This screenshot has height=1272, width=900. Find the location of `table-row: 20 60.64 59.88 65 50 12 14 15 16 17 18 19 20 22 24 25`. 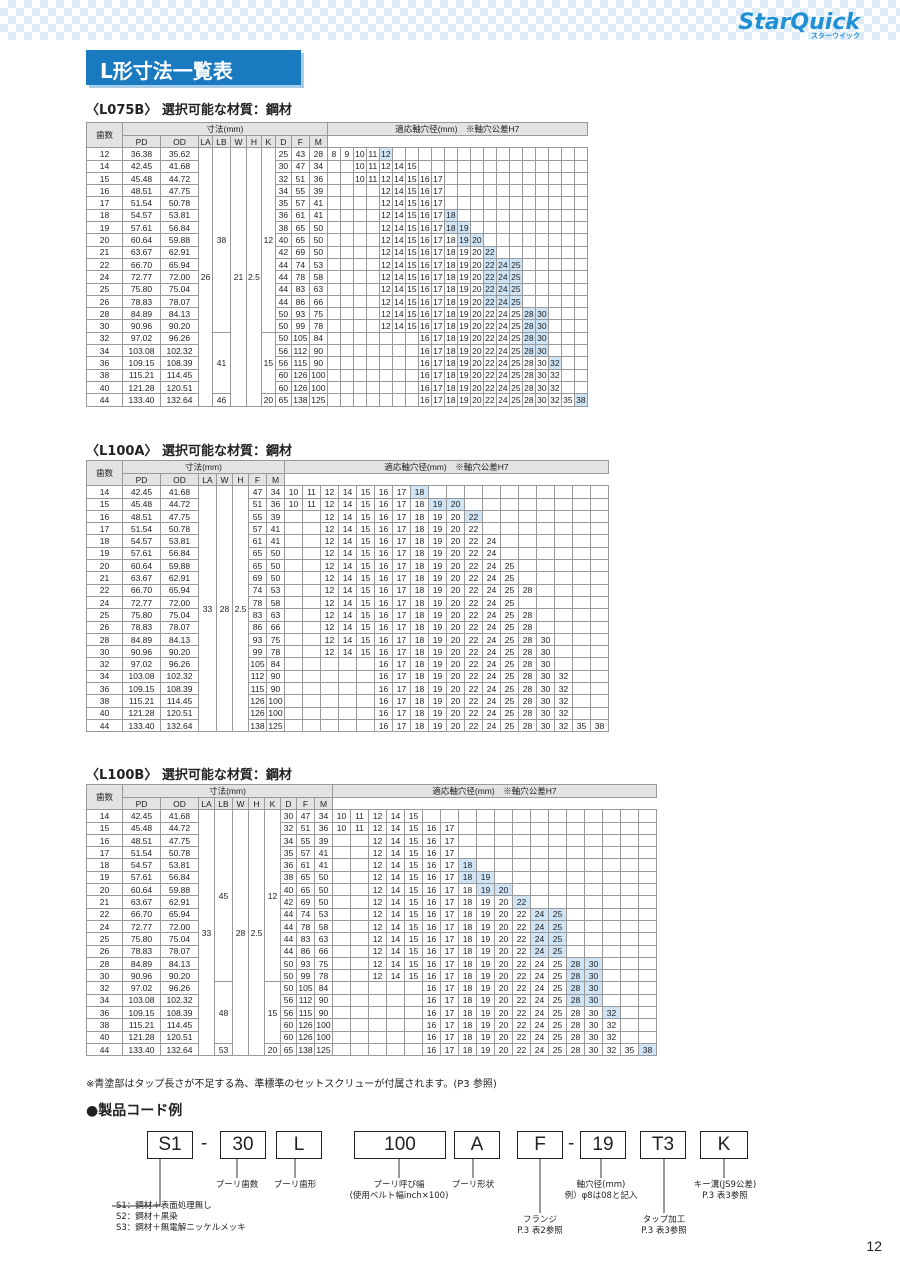

table-row: 20 60.64 59.88 65 50 12 14 15 16 17 18 19 20 22 24 25 is located at coordinates (347, 566).